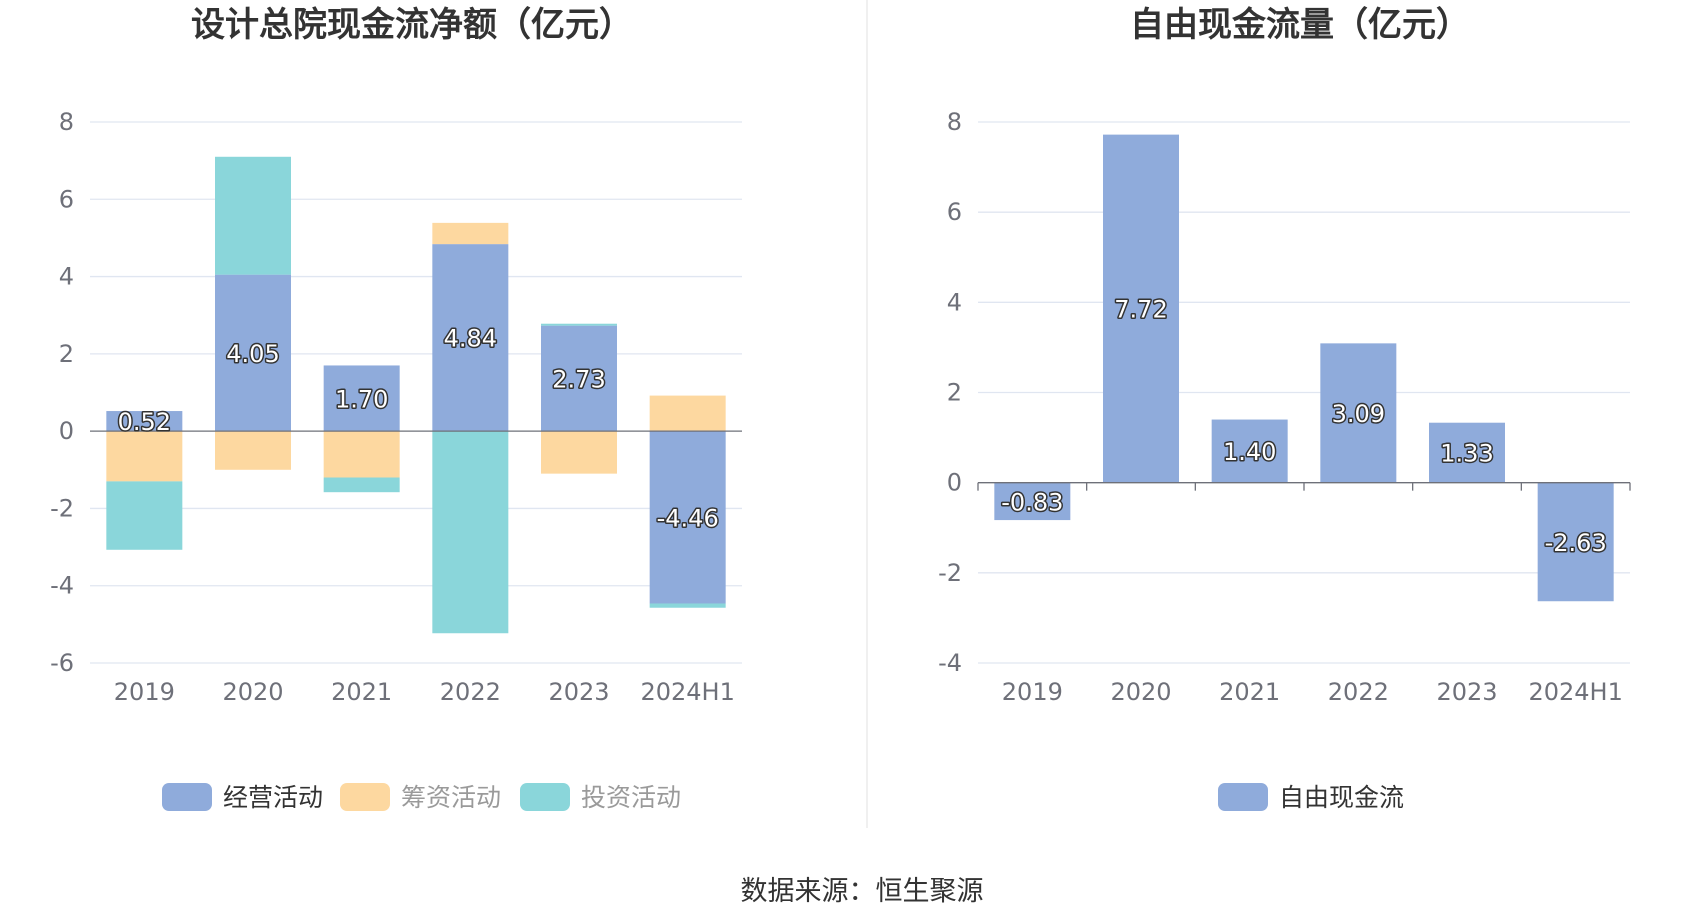 This screenshot has width=1700, height=922. I want to click on data-label: 3.09, so click(1358, 414).